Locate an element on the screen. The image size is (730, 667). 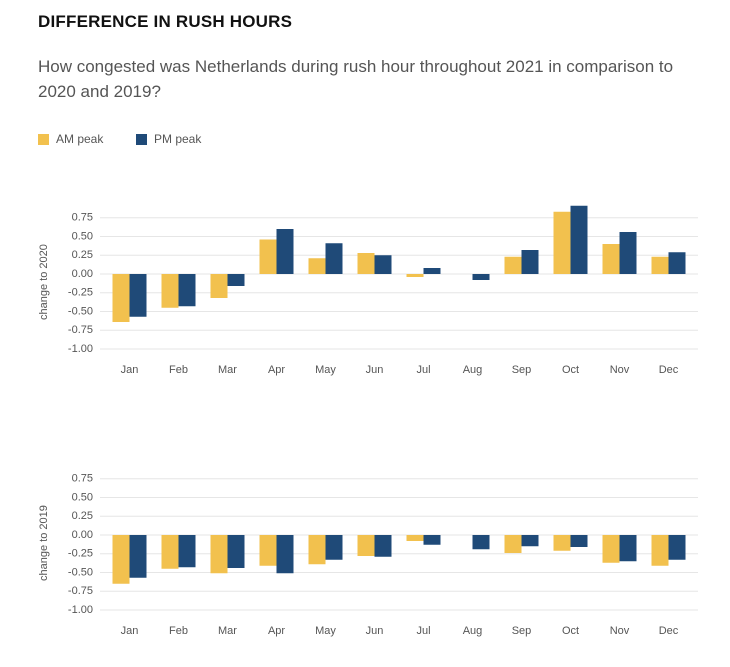
legend-label: PM peak is located at coordinates (178, 139).